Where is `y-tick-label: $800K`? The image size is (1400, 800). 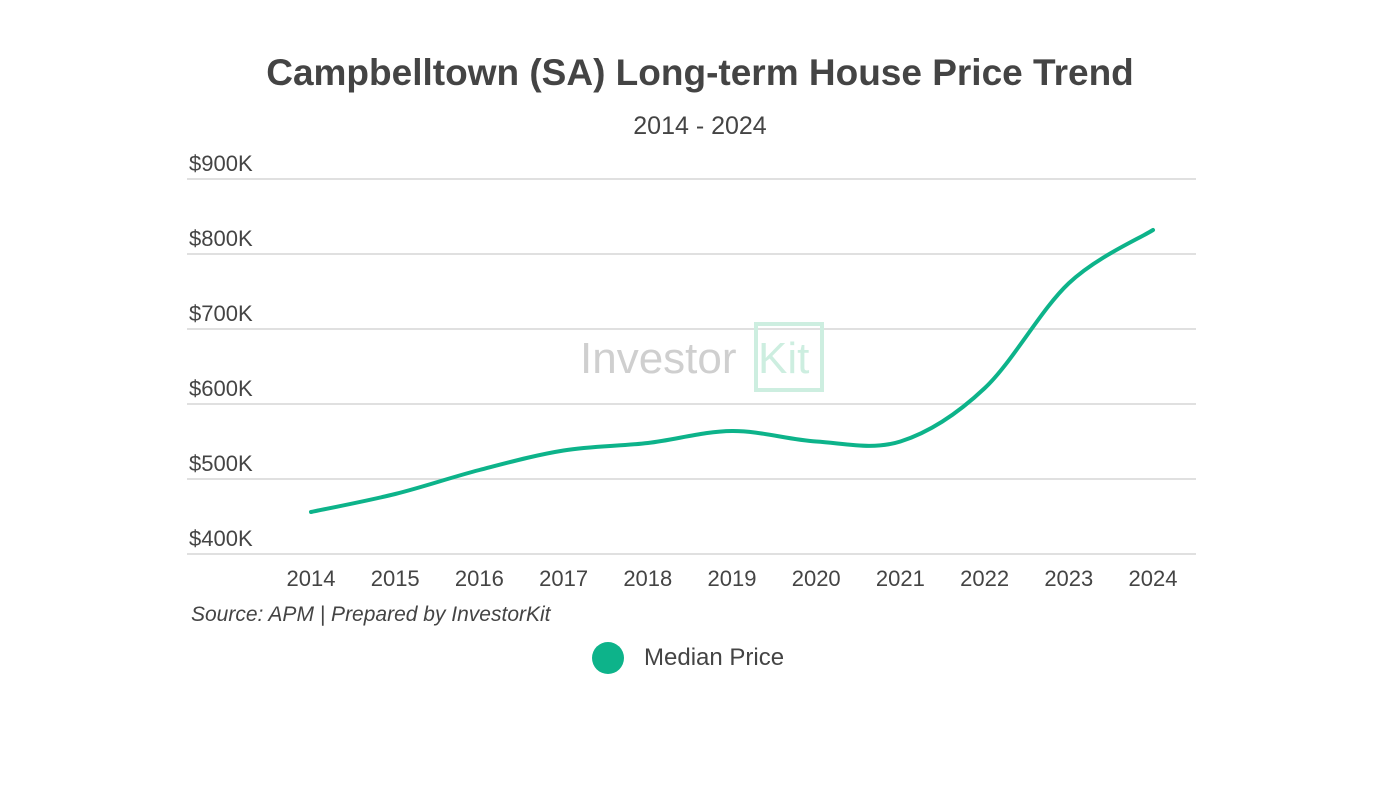 y-tick-label: $800K is located at coordinates (221, 238).